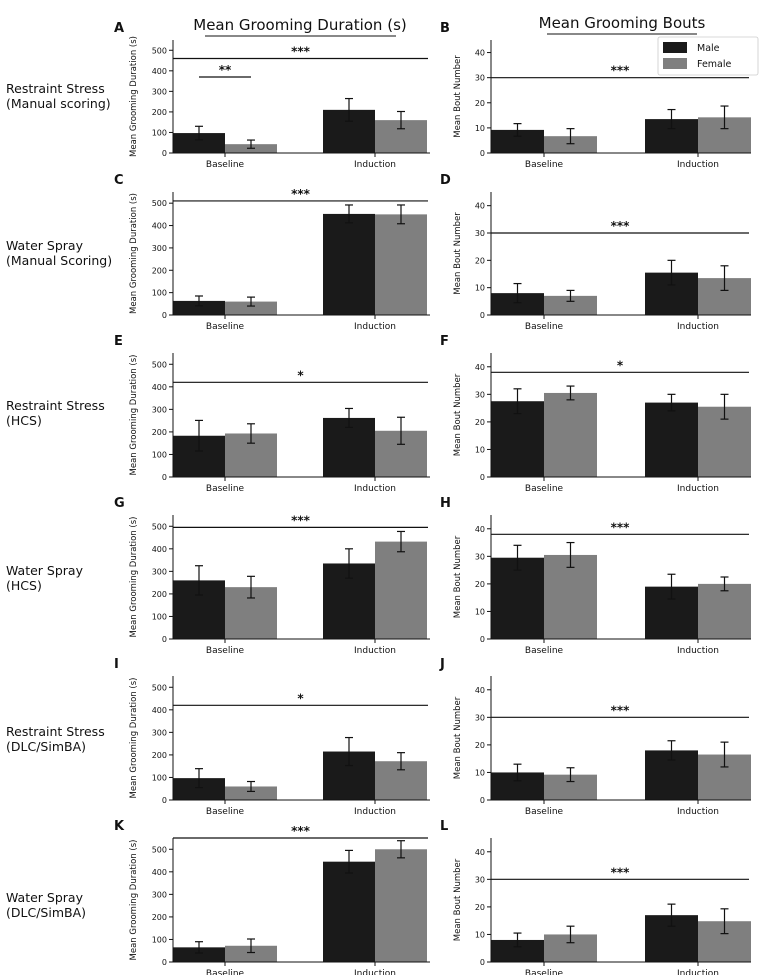 This screenshot has height=975, width=767. I want to click on y-tick-label-G-500: 500, so click(159, 526).